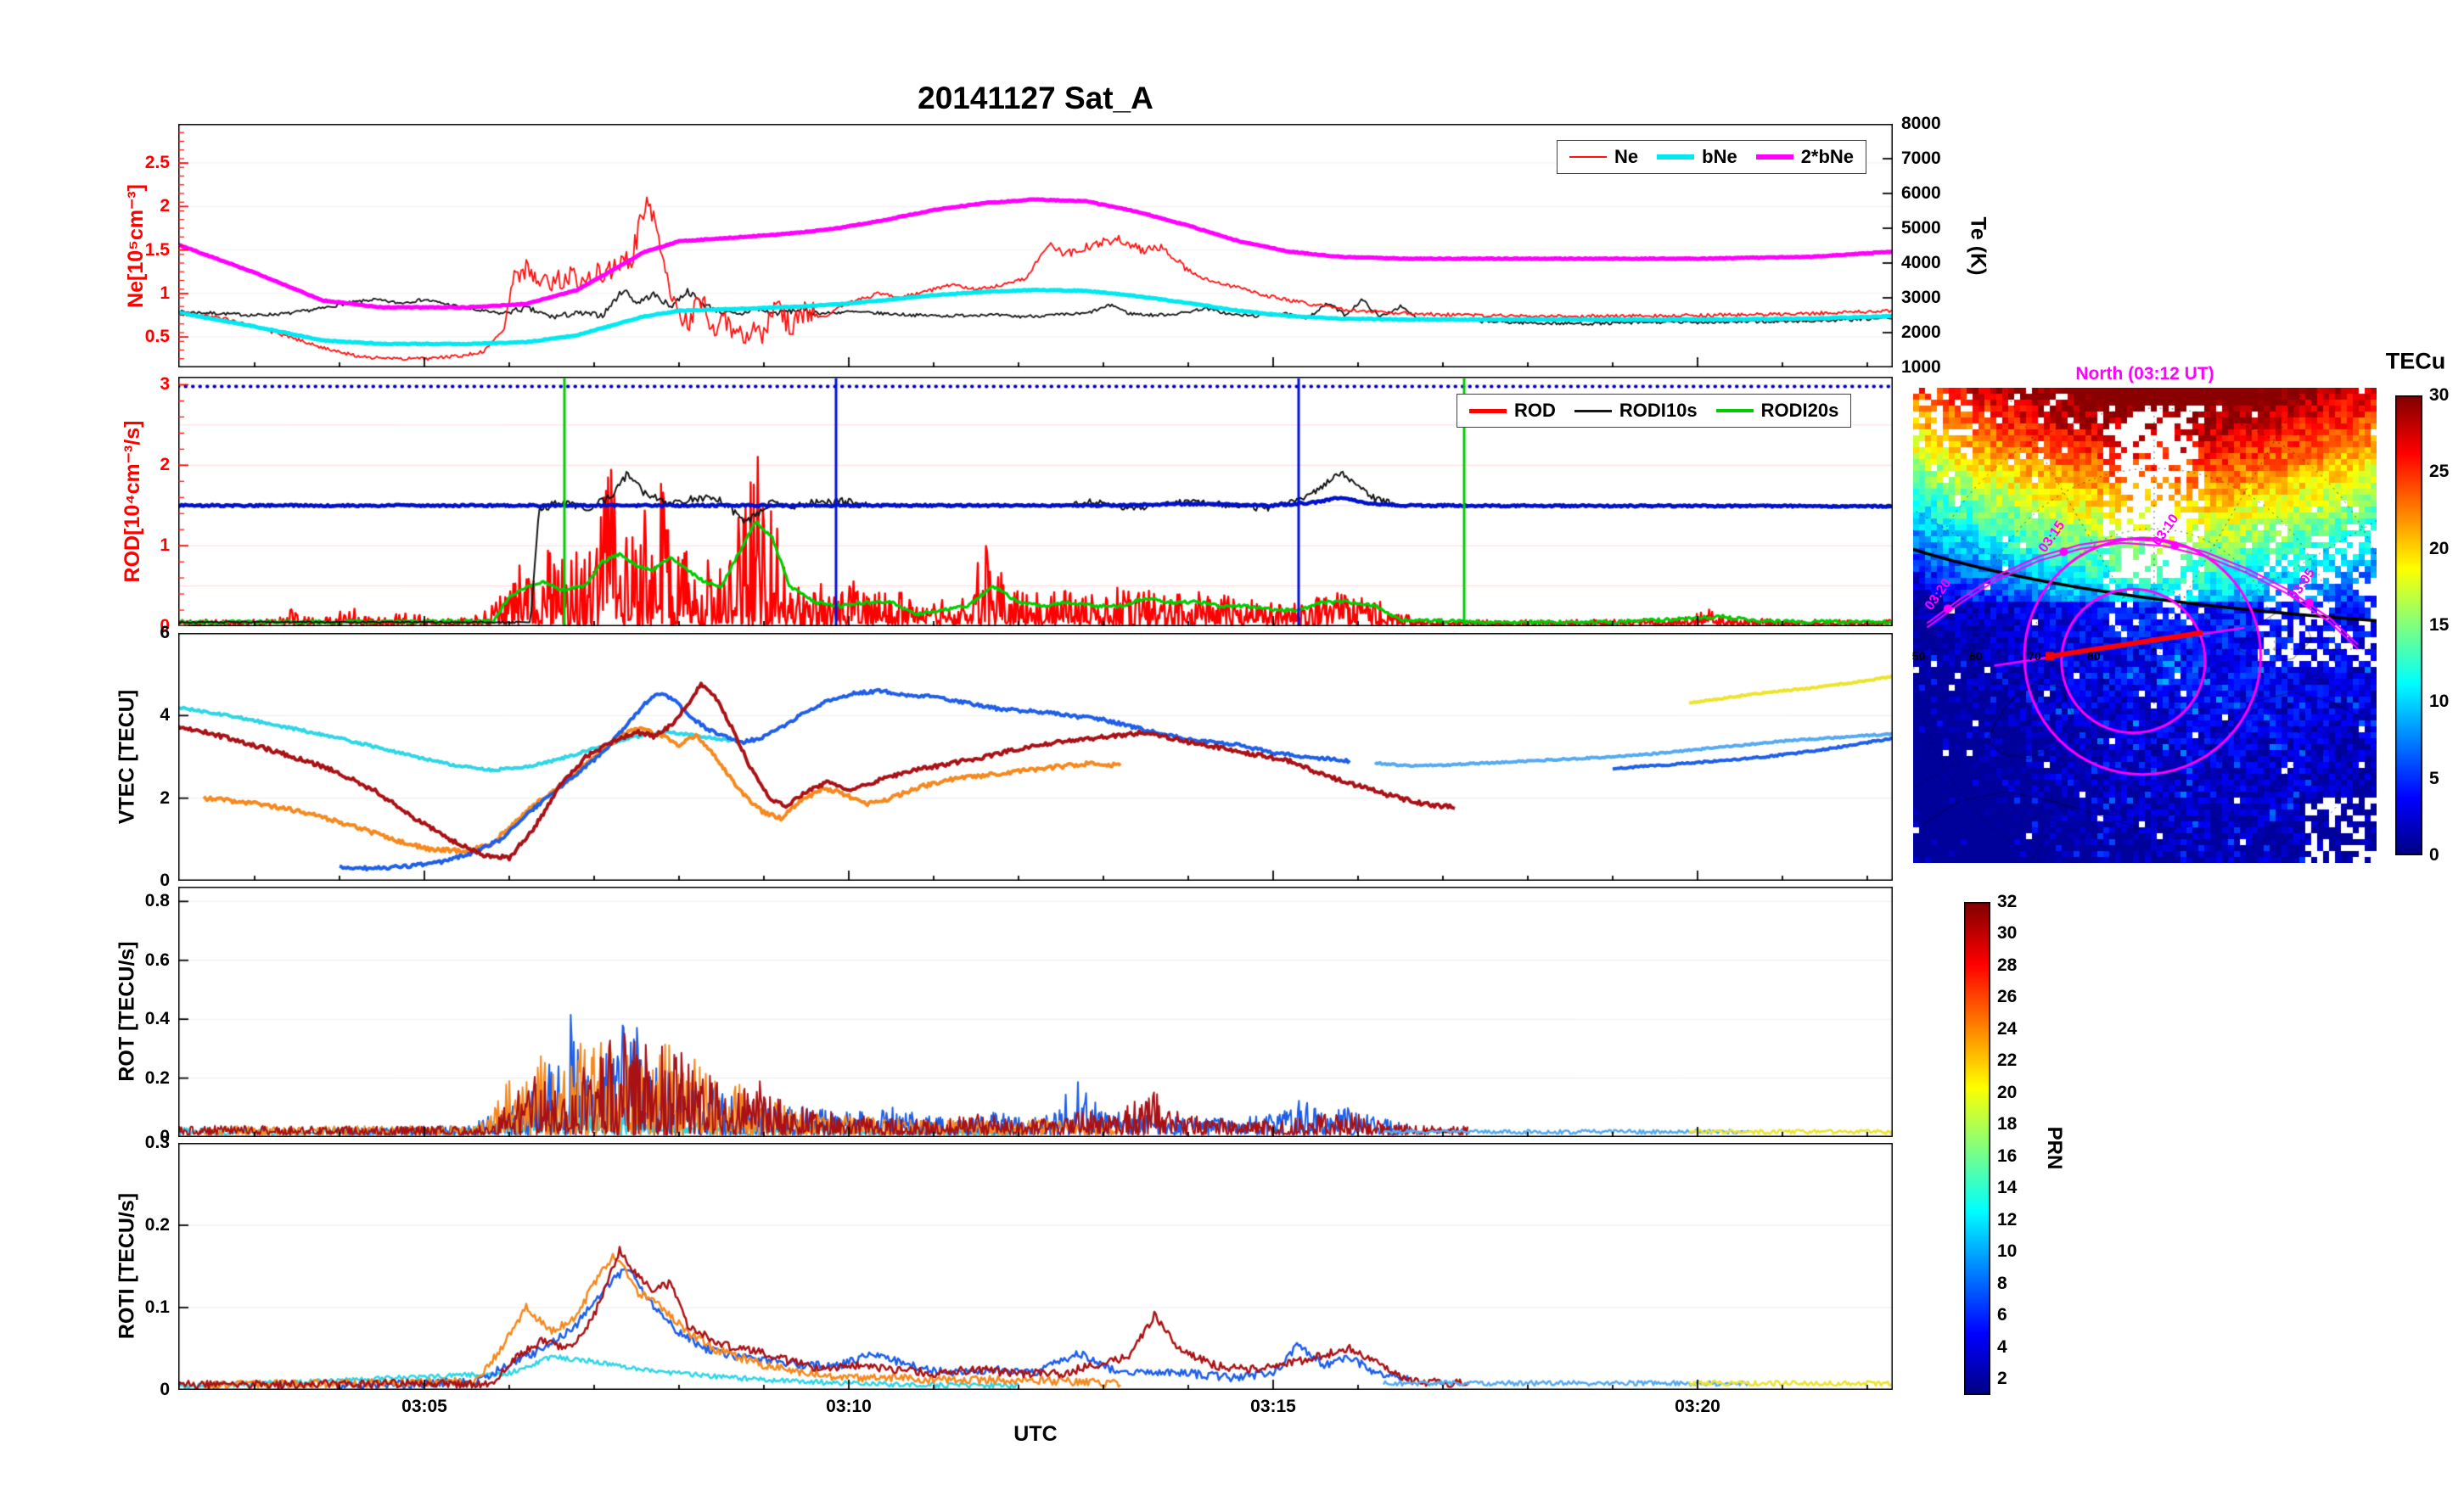 This screenshot has height=1490, width=2464. What do you see at coordinates (2002, 1283) in the screenshot?
I see `prn-tick-8: 8` at bounding box center [2002, 1283].